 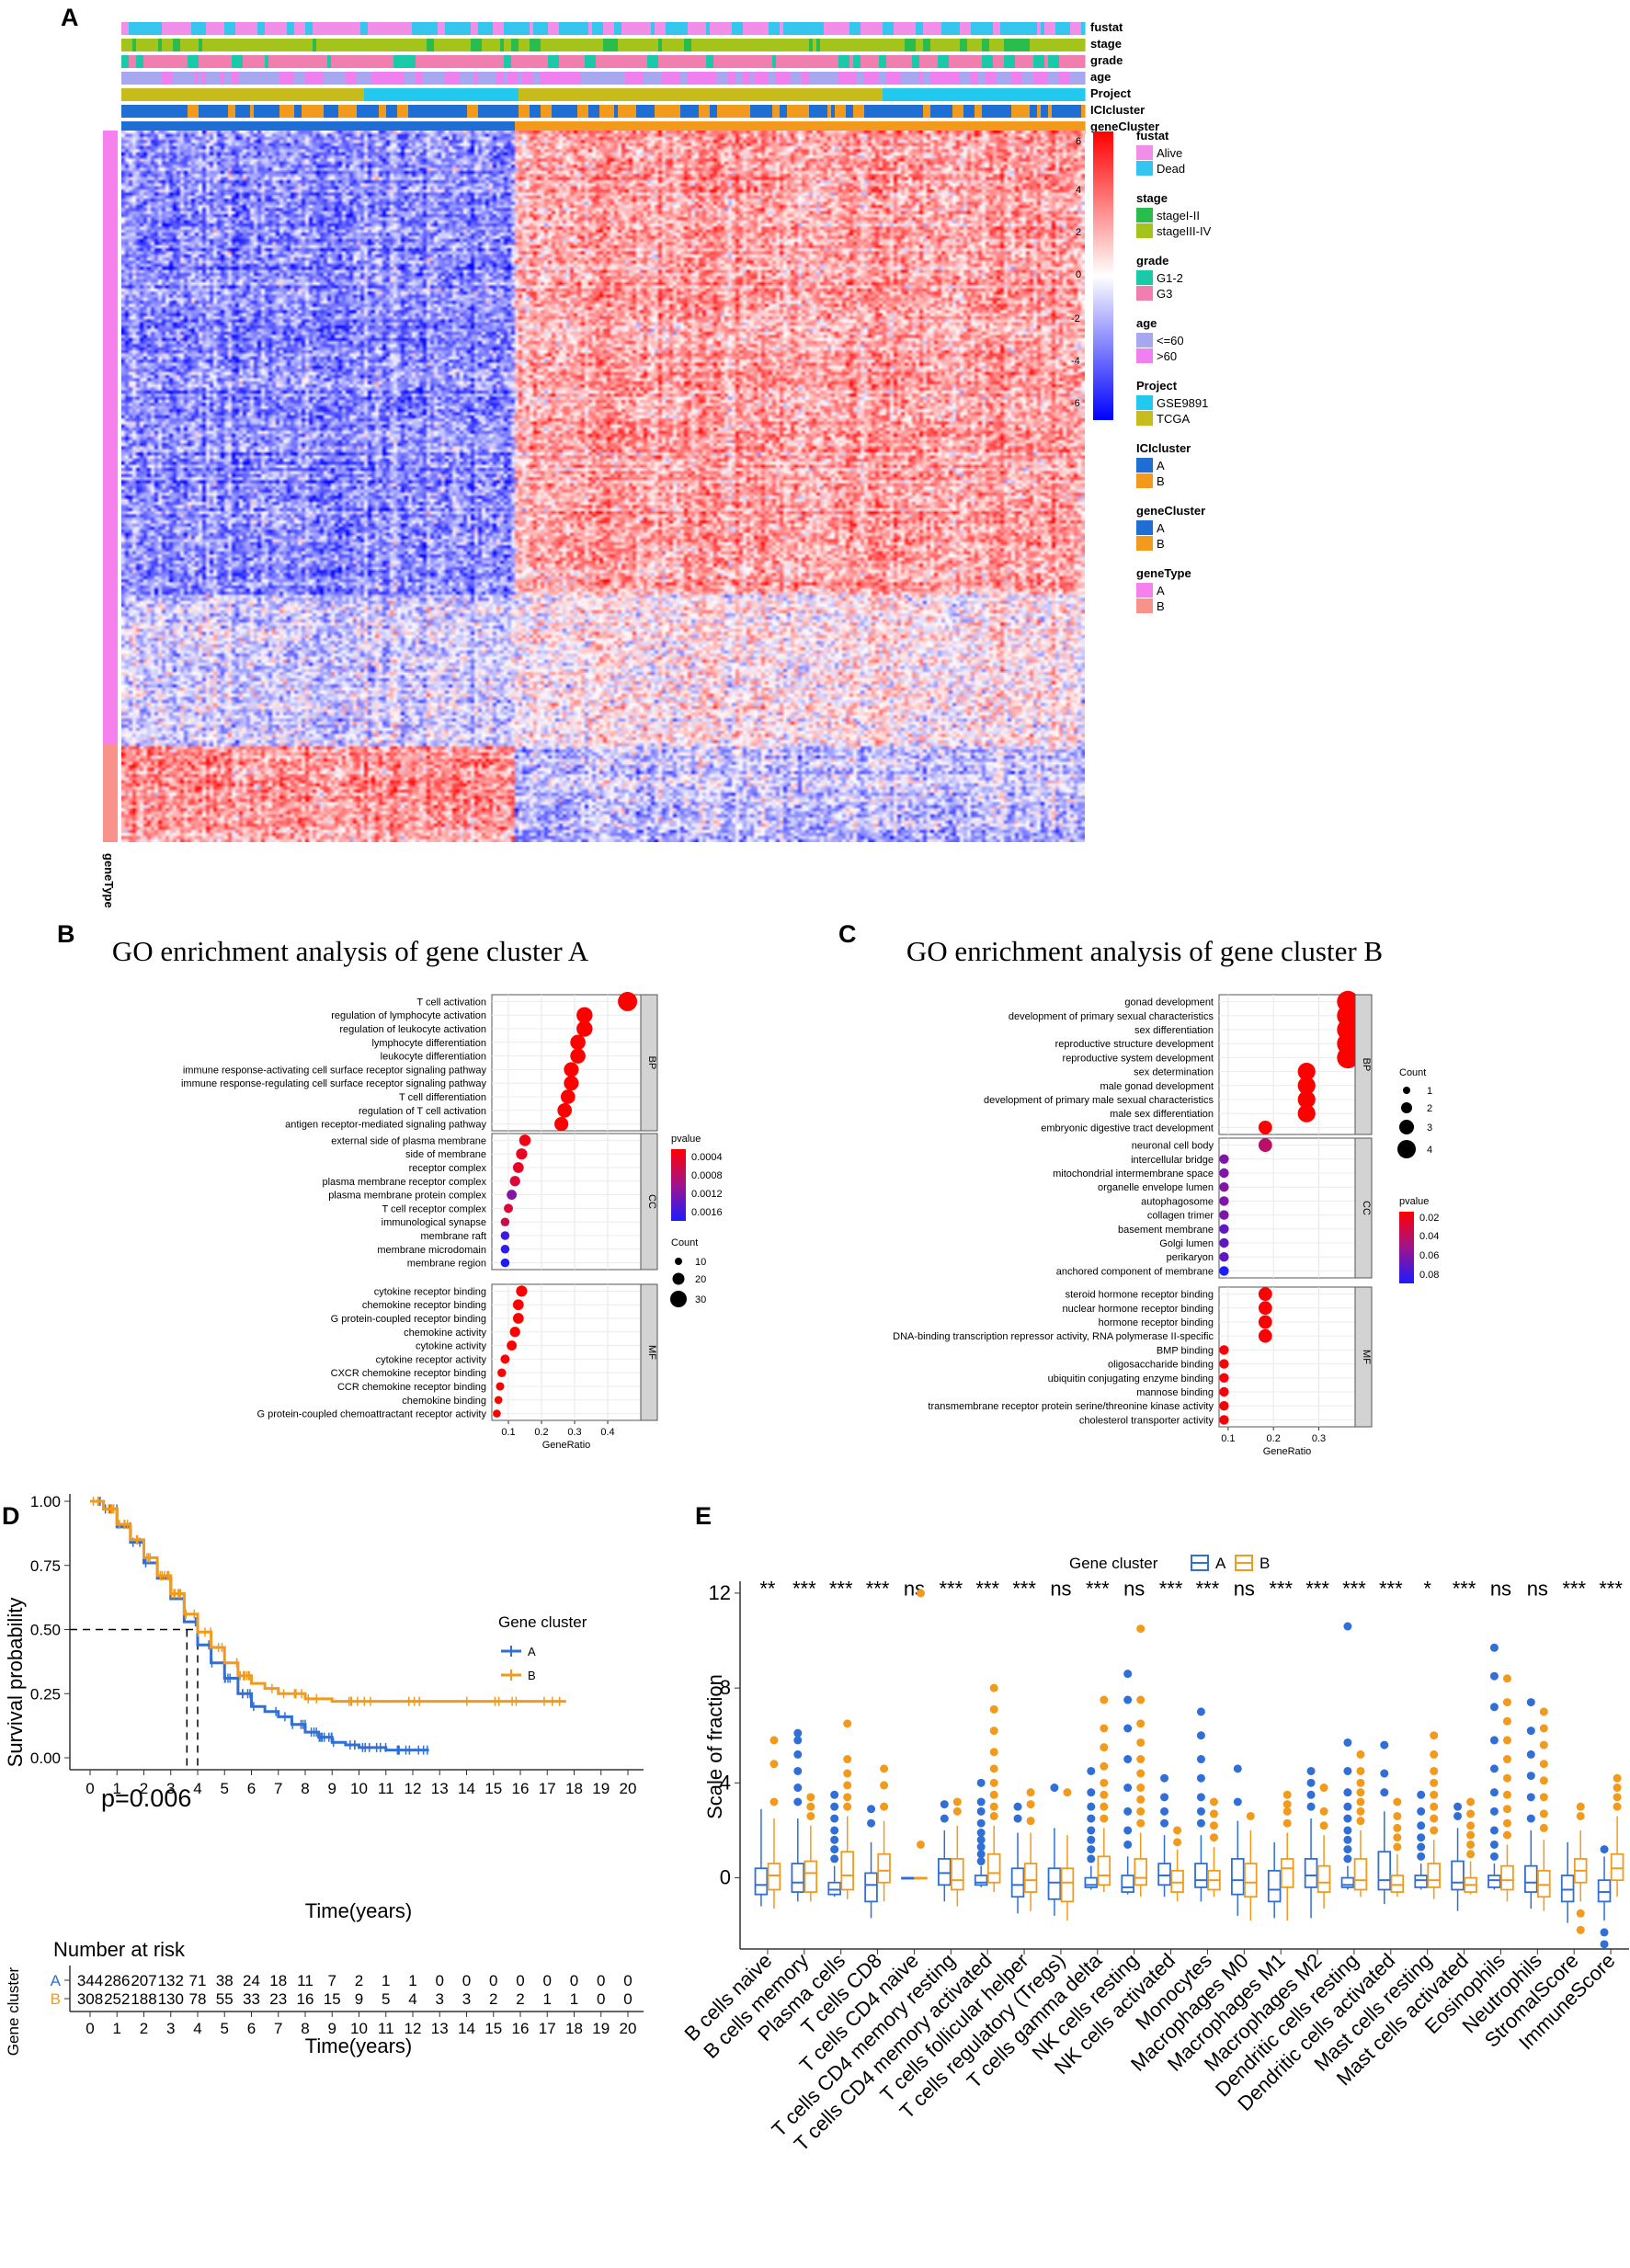 What do you see at coordinates (1144, 480) in the screenshot?
I see `legend-swatch` at bounding box center [1144, 480].